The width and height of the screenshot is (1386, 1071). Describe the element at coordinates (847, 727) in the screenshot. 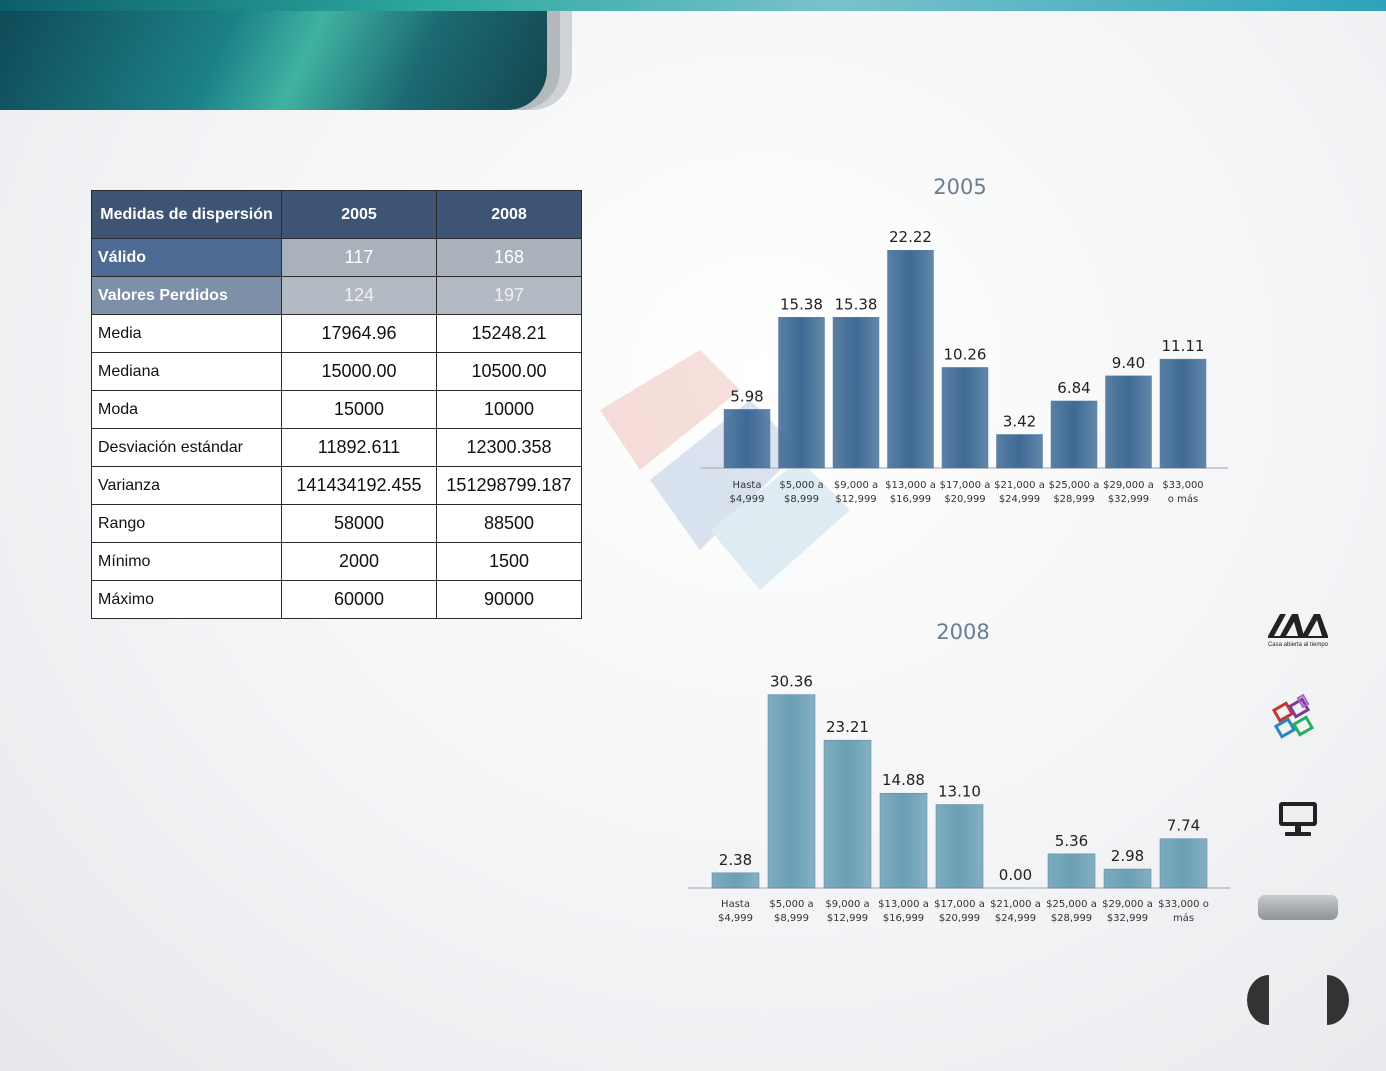

I see `data-label: 23.21` at that location.